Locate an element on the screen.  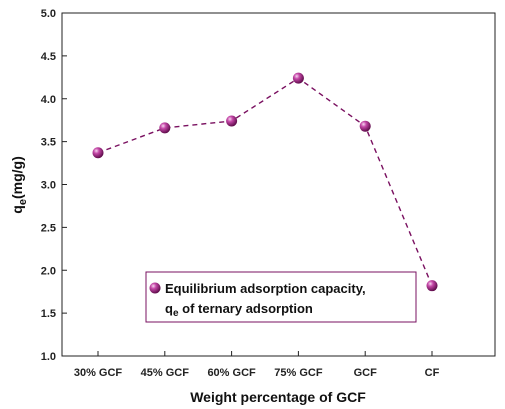
x-tick-label: CF is located at coordinates (432, 373).